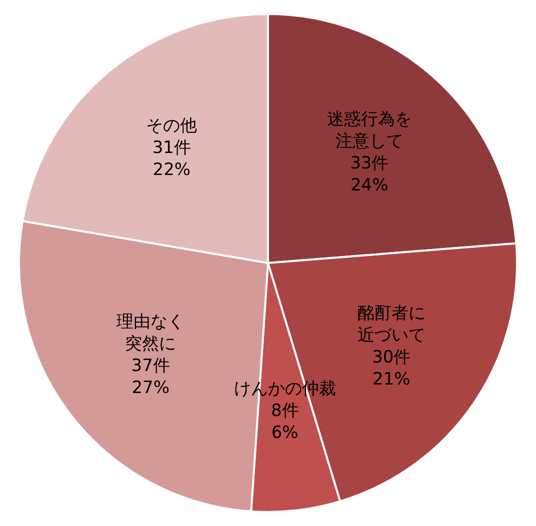 This screenshot has width=536, height=526. Describe the element at coordinates (369, 175) in the screenshot. I see `data-label: 33件 24%` at that location.